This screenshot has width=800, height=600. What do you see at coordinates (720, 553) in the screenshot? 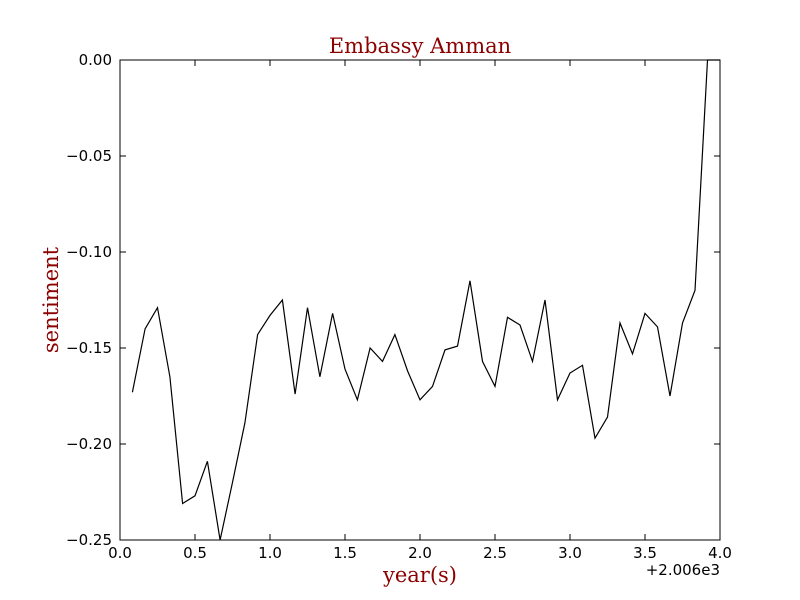
I see `x-tick-label: 4.0` at bounding box center [720, 553].